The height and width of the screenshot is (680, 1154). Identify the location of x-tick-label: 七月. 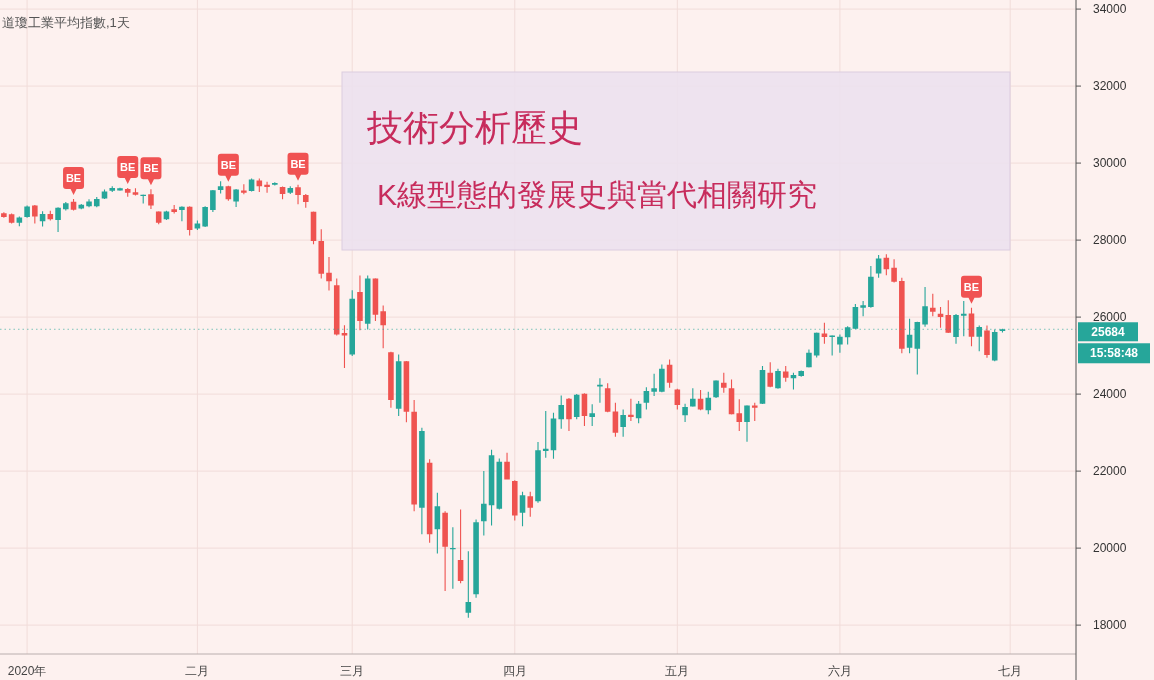
(1010, 671).